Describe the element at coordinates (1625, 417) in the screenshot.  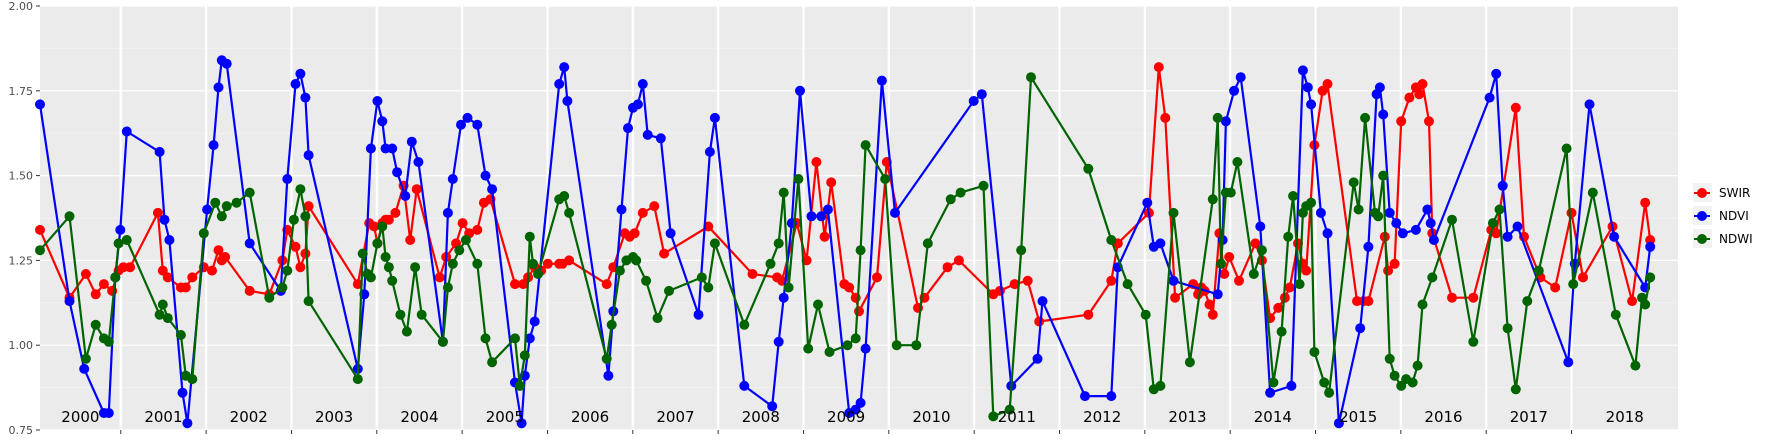
I see `year-label: 2018` at that location.